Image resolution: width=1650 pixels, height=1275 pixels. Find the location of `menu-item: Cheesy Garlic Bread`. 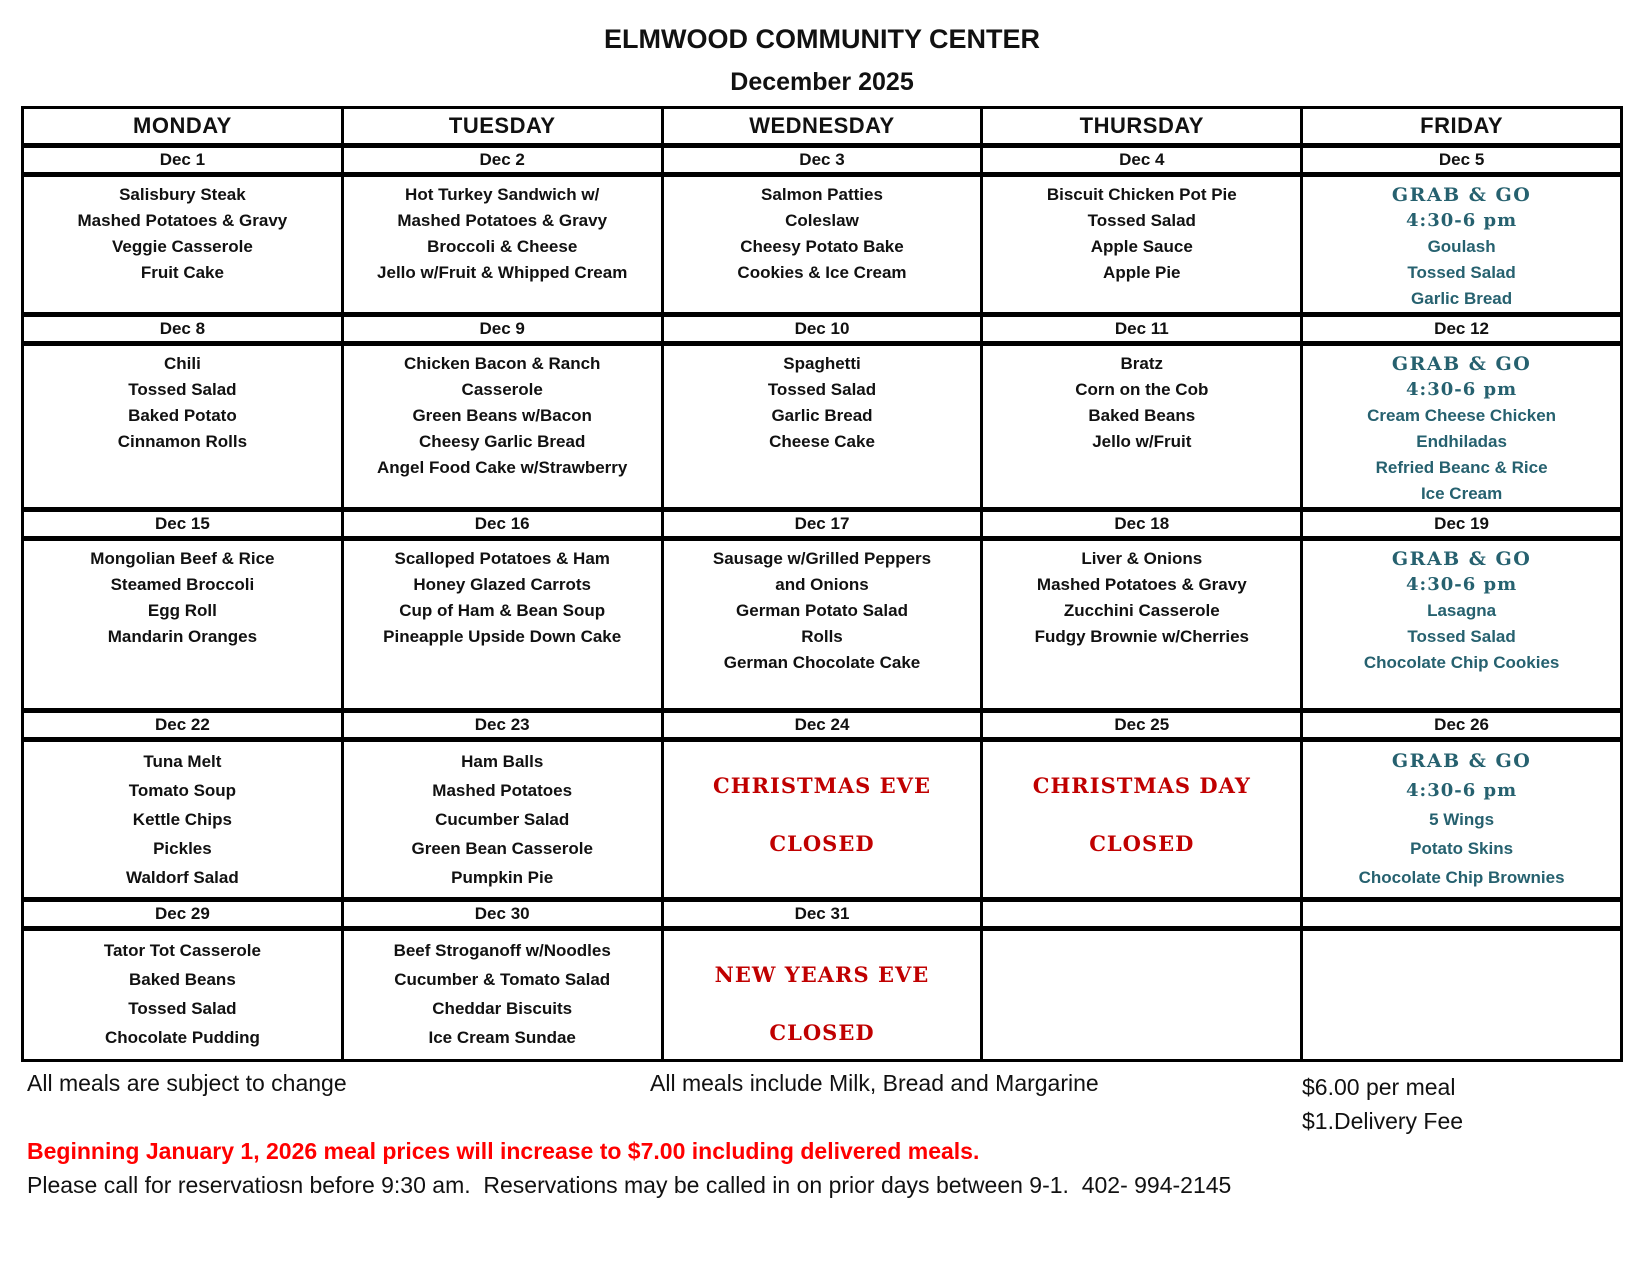

menu-item: Cheesy Garlic Bread is located at coordinates (502, 441).